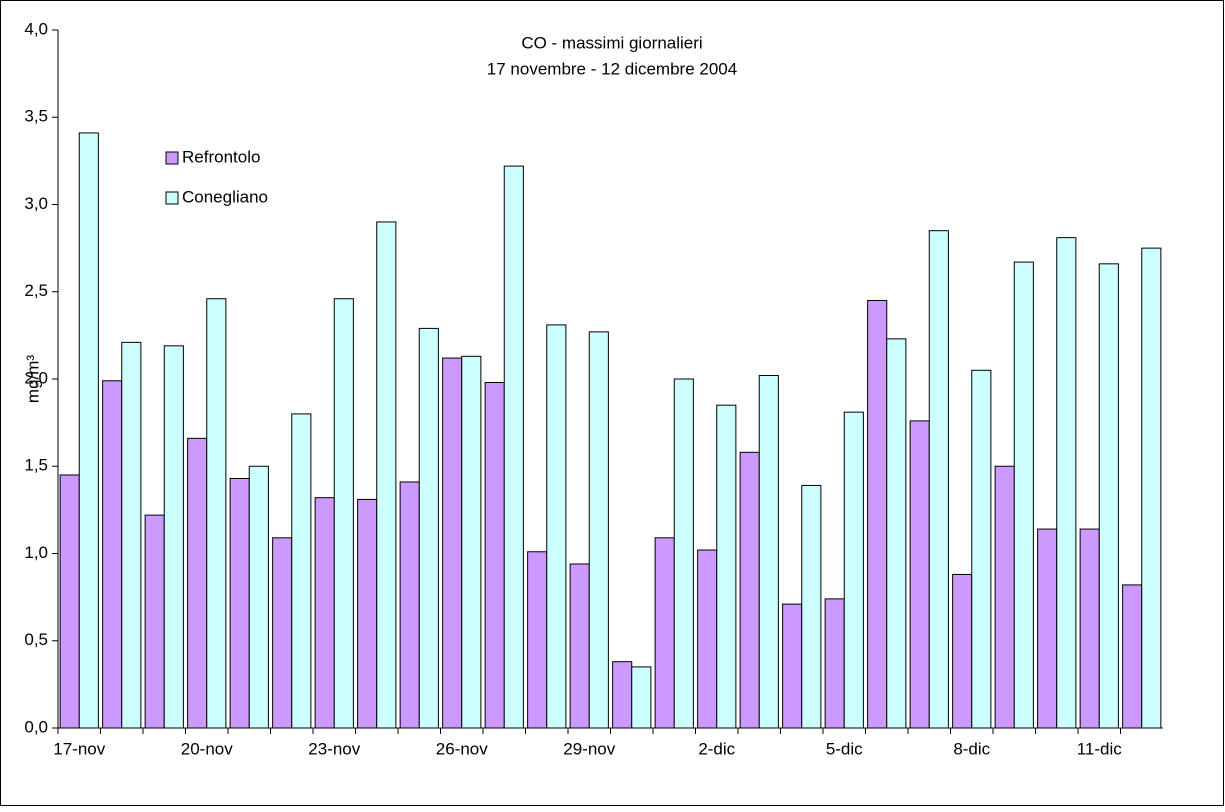 The image size is (1225, 812). Describe the element at coordinates (36, 116) in the screenshot. I see `y-tick-label: 3,5` at that location.